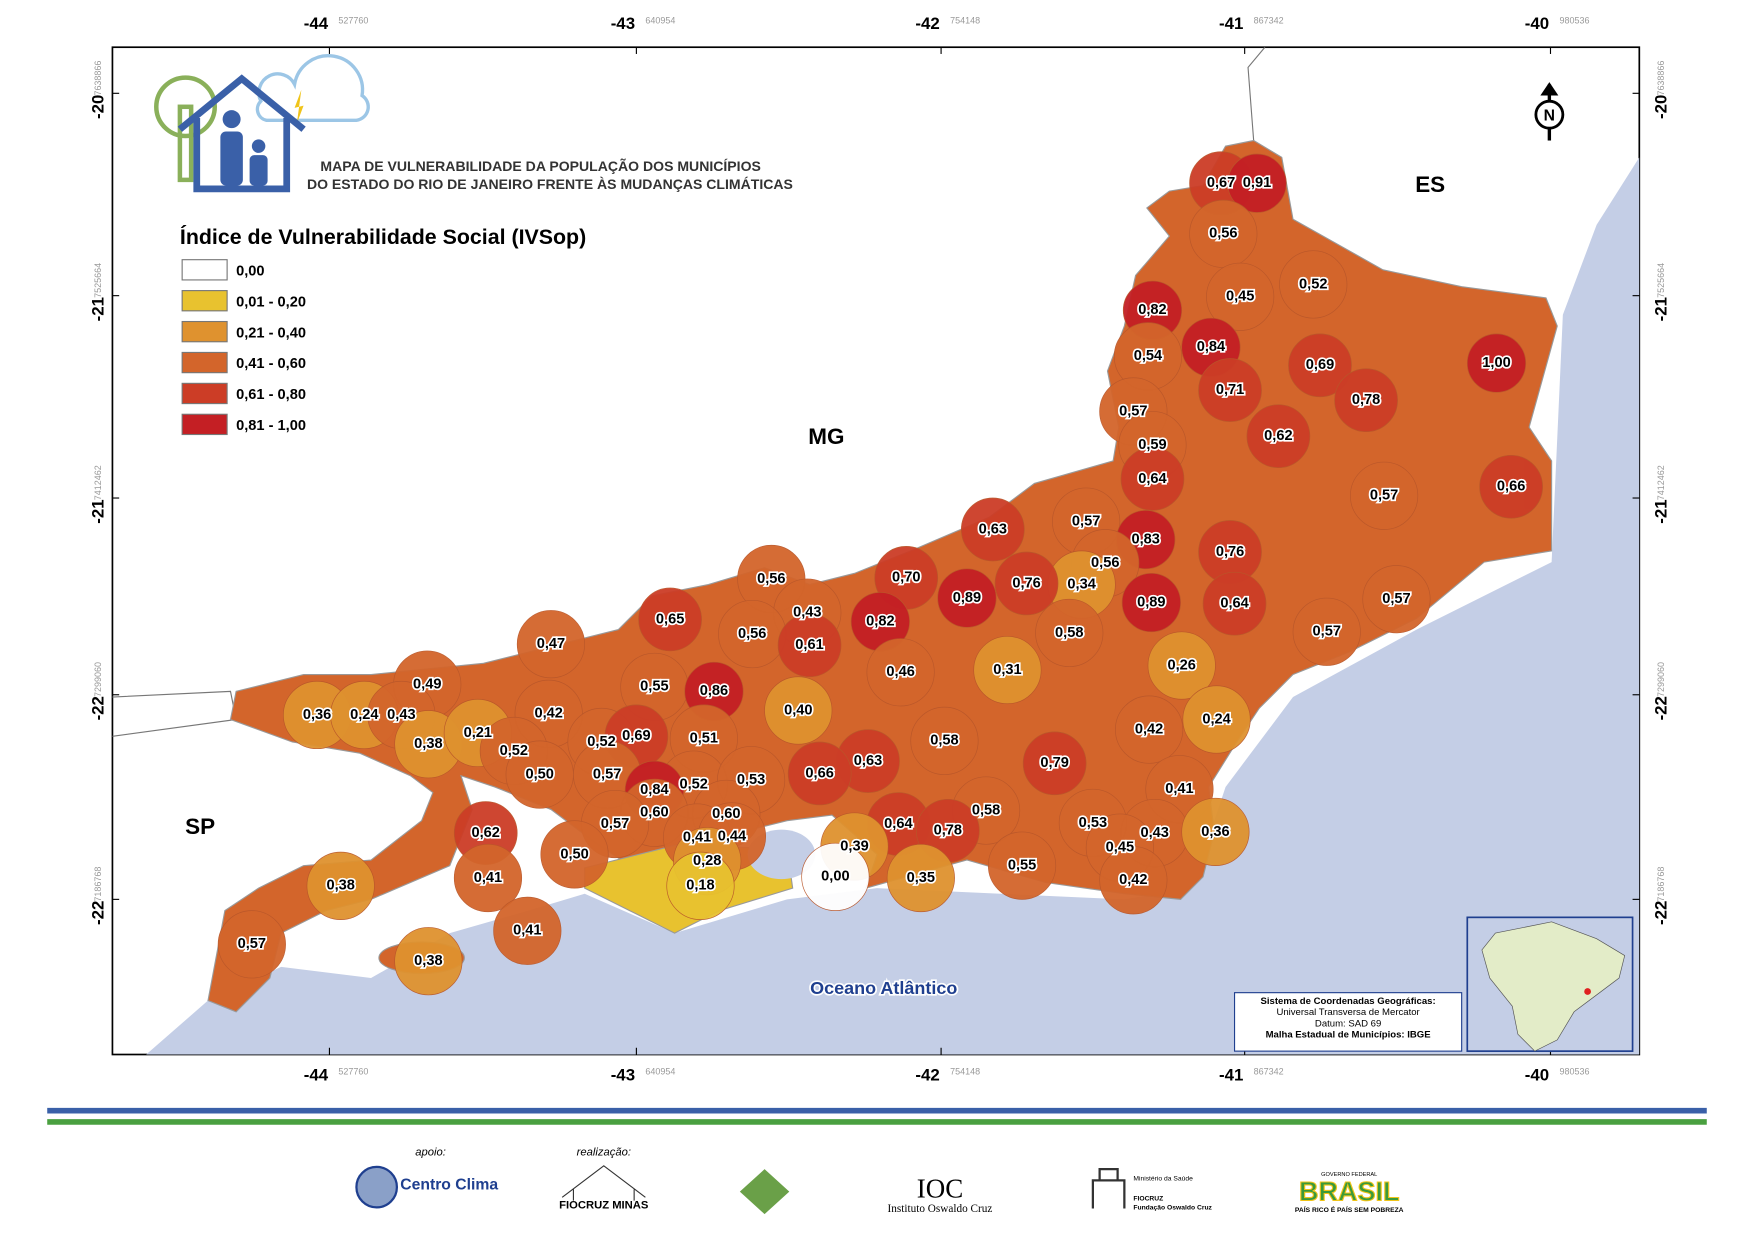 This screenshot has width=1754, height=1240. I want to click on footer-text: BRASIL, so click(1349, 1192).